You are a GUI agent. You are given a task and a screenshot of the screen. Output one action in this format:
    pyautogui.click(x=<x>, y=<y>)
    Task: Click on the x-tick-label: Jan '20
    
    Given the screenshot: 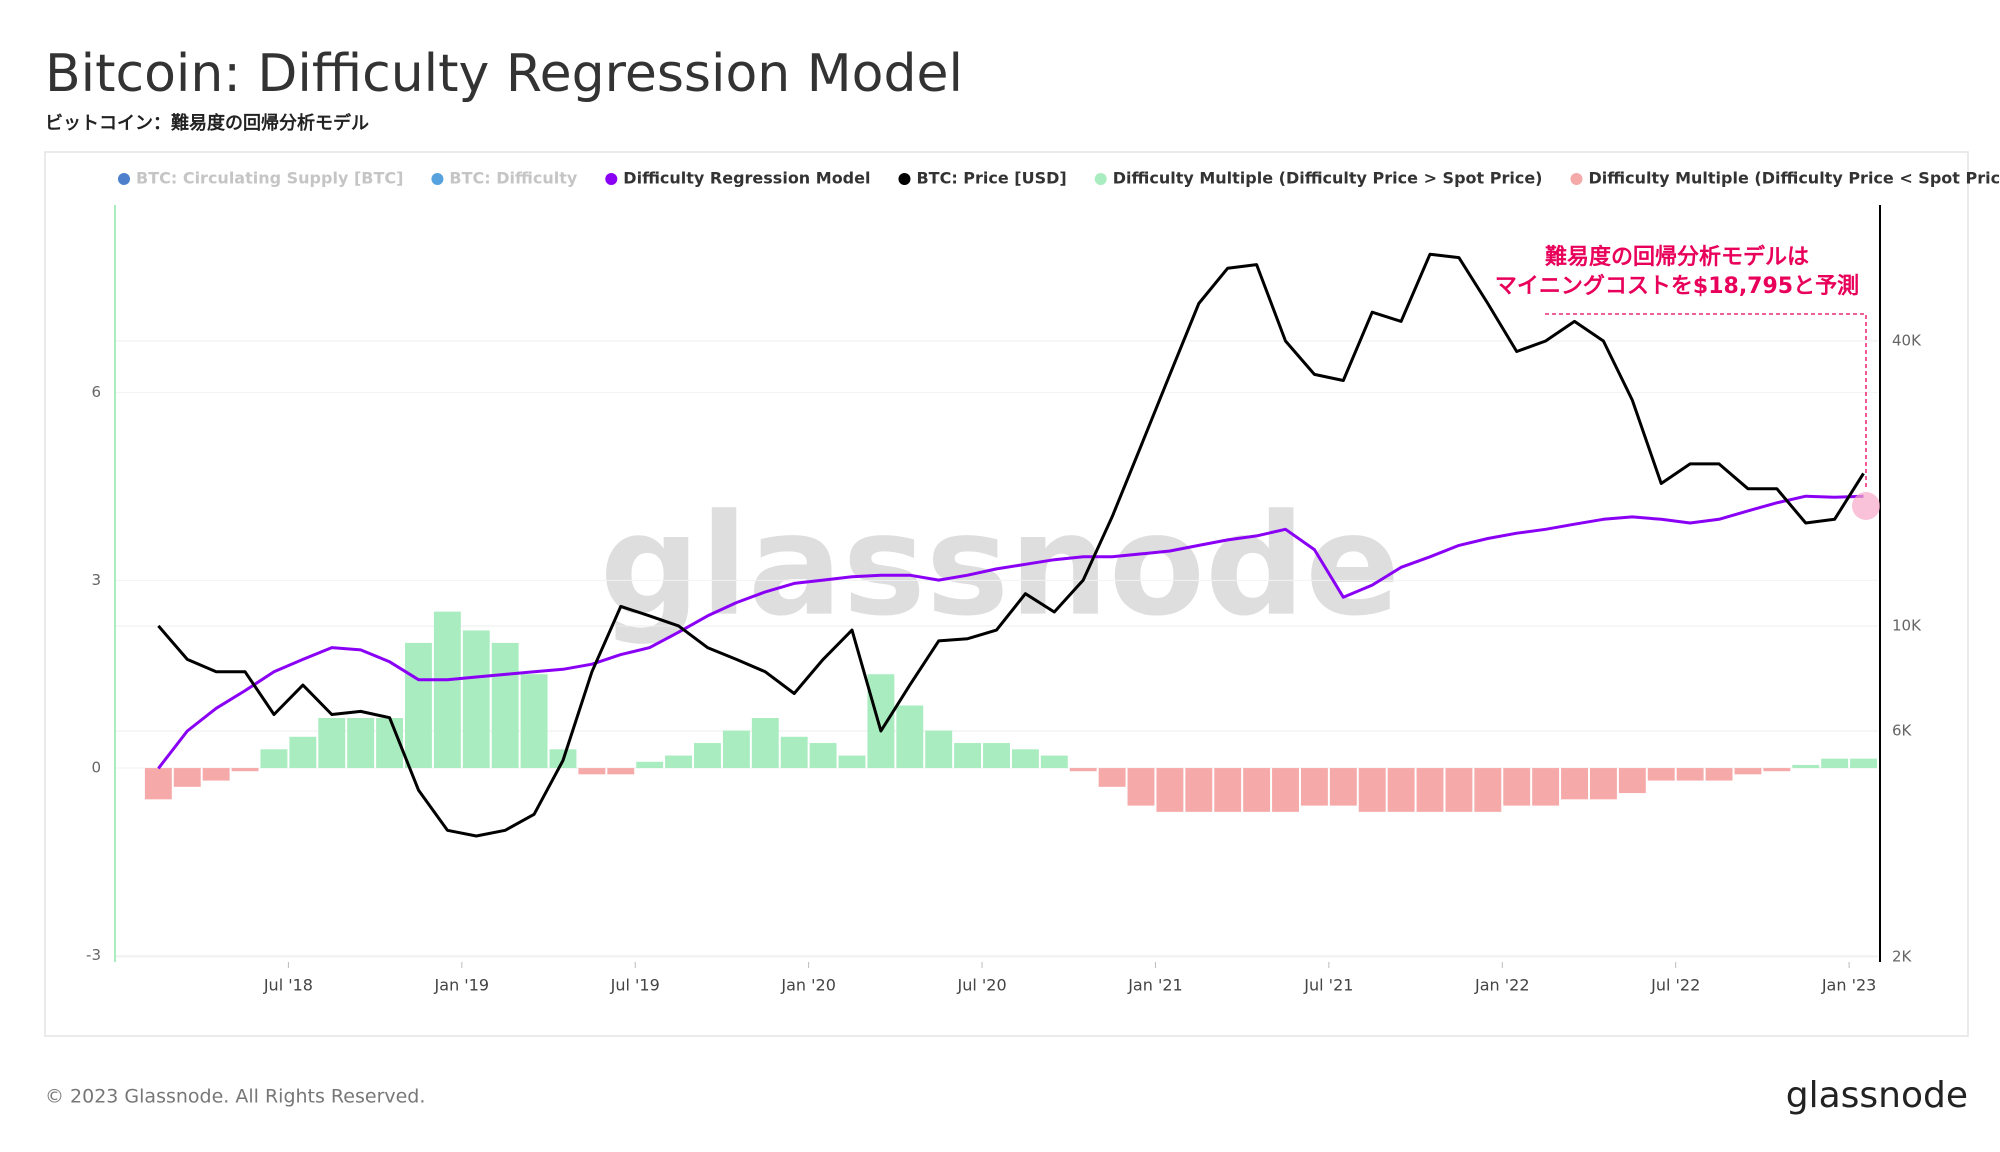 What is the action you would take?
    pyautogui.click(x=808, y=985)
    